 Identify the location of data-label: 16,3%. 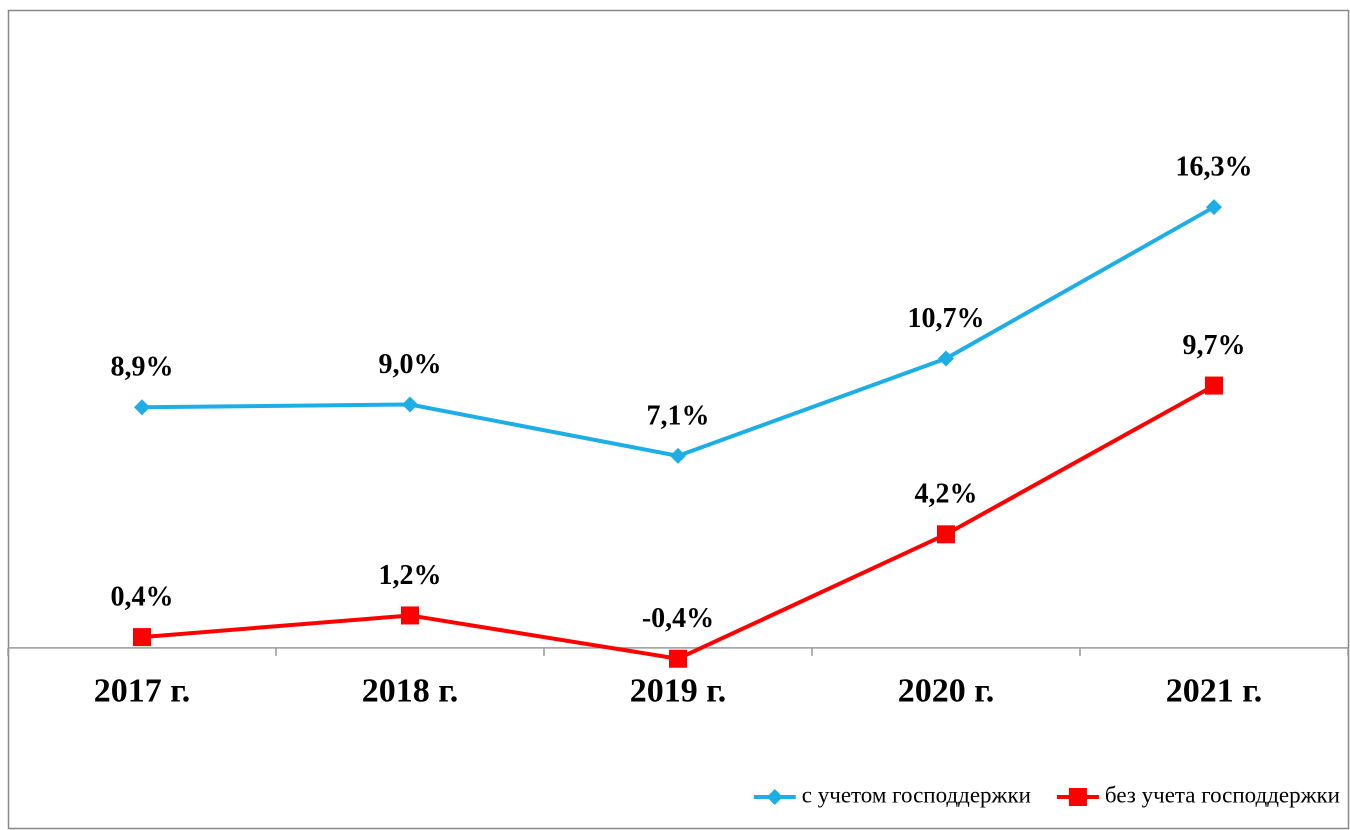
(1214, 166).